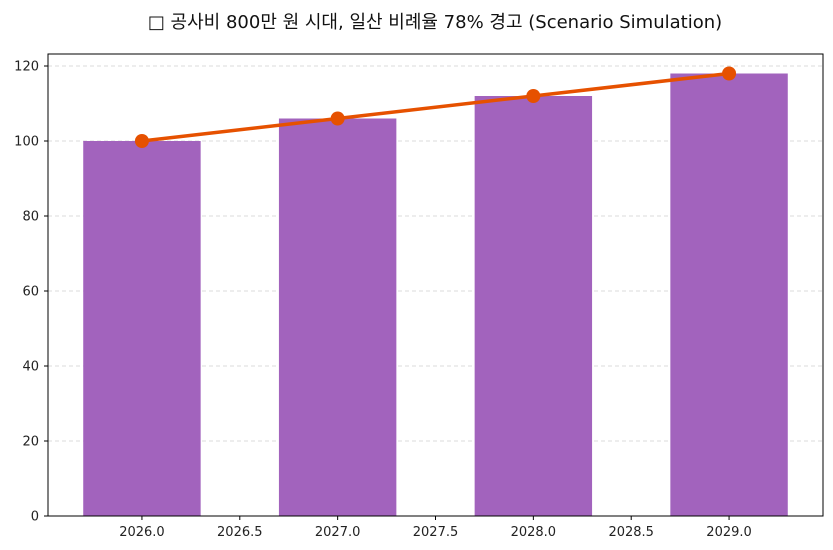  What do you see at coordinates (142, 532) in the screenshot?
I see `x-tick-label: 2026.0` at bounding box center [142, 532].